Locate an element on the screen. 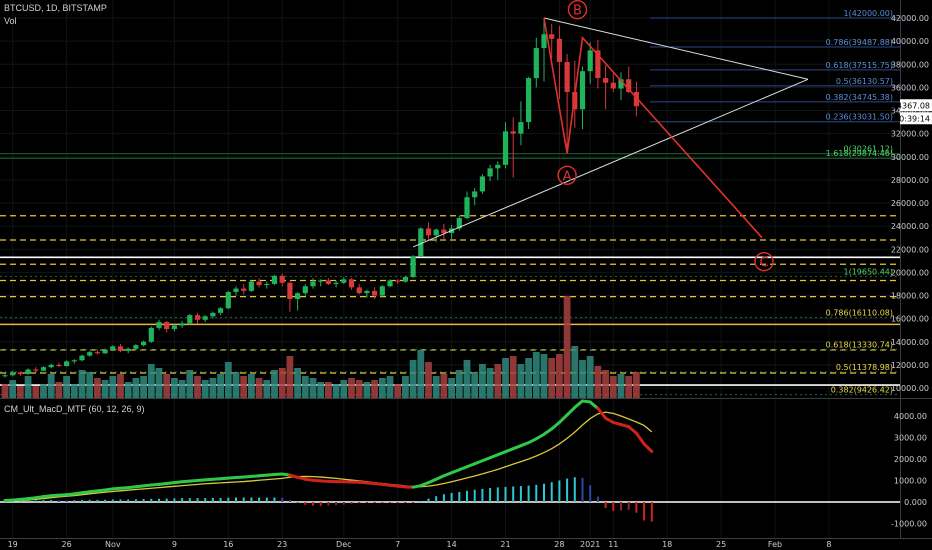  symbol-title: BTCUSD, 1D, BITSTAMP is located at coordinates (55, 8).